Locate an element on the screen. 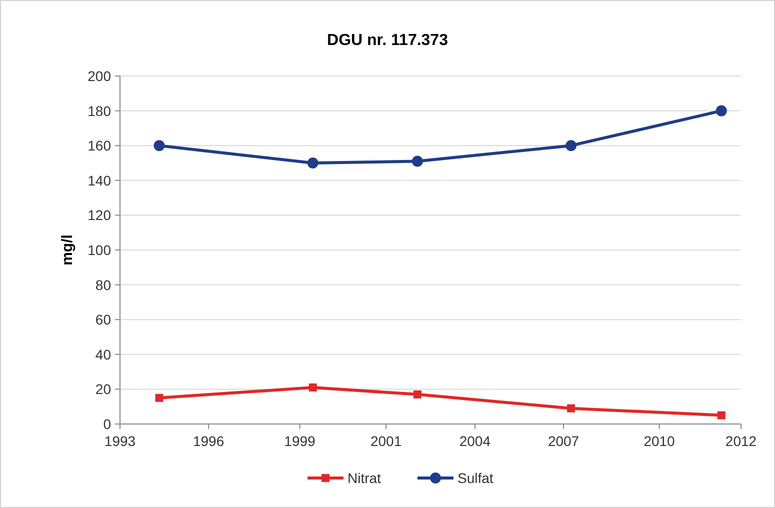 Image resolution: width=775 pixels, height=508 pixels. x-tick-label: 2004 is located at coordinates (475, 441).